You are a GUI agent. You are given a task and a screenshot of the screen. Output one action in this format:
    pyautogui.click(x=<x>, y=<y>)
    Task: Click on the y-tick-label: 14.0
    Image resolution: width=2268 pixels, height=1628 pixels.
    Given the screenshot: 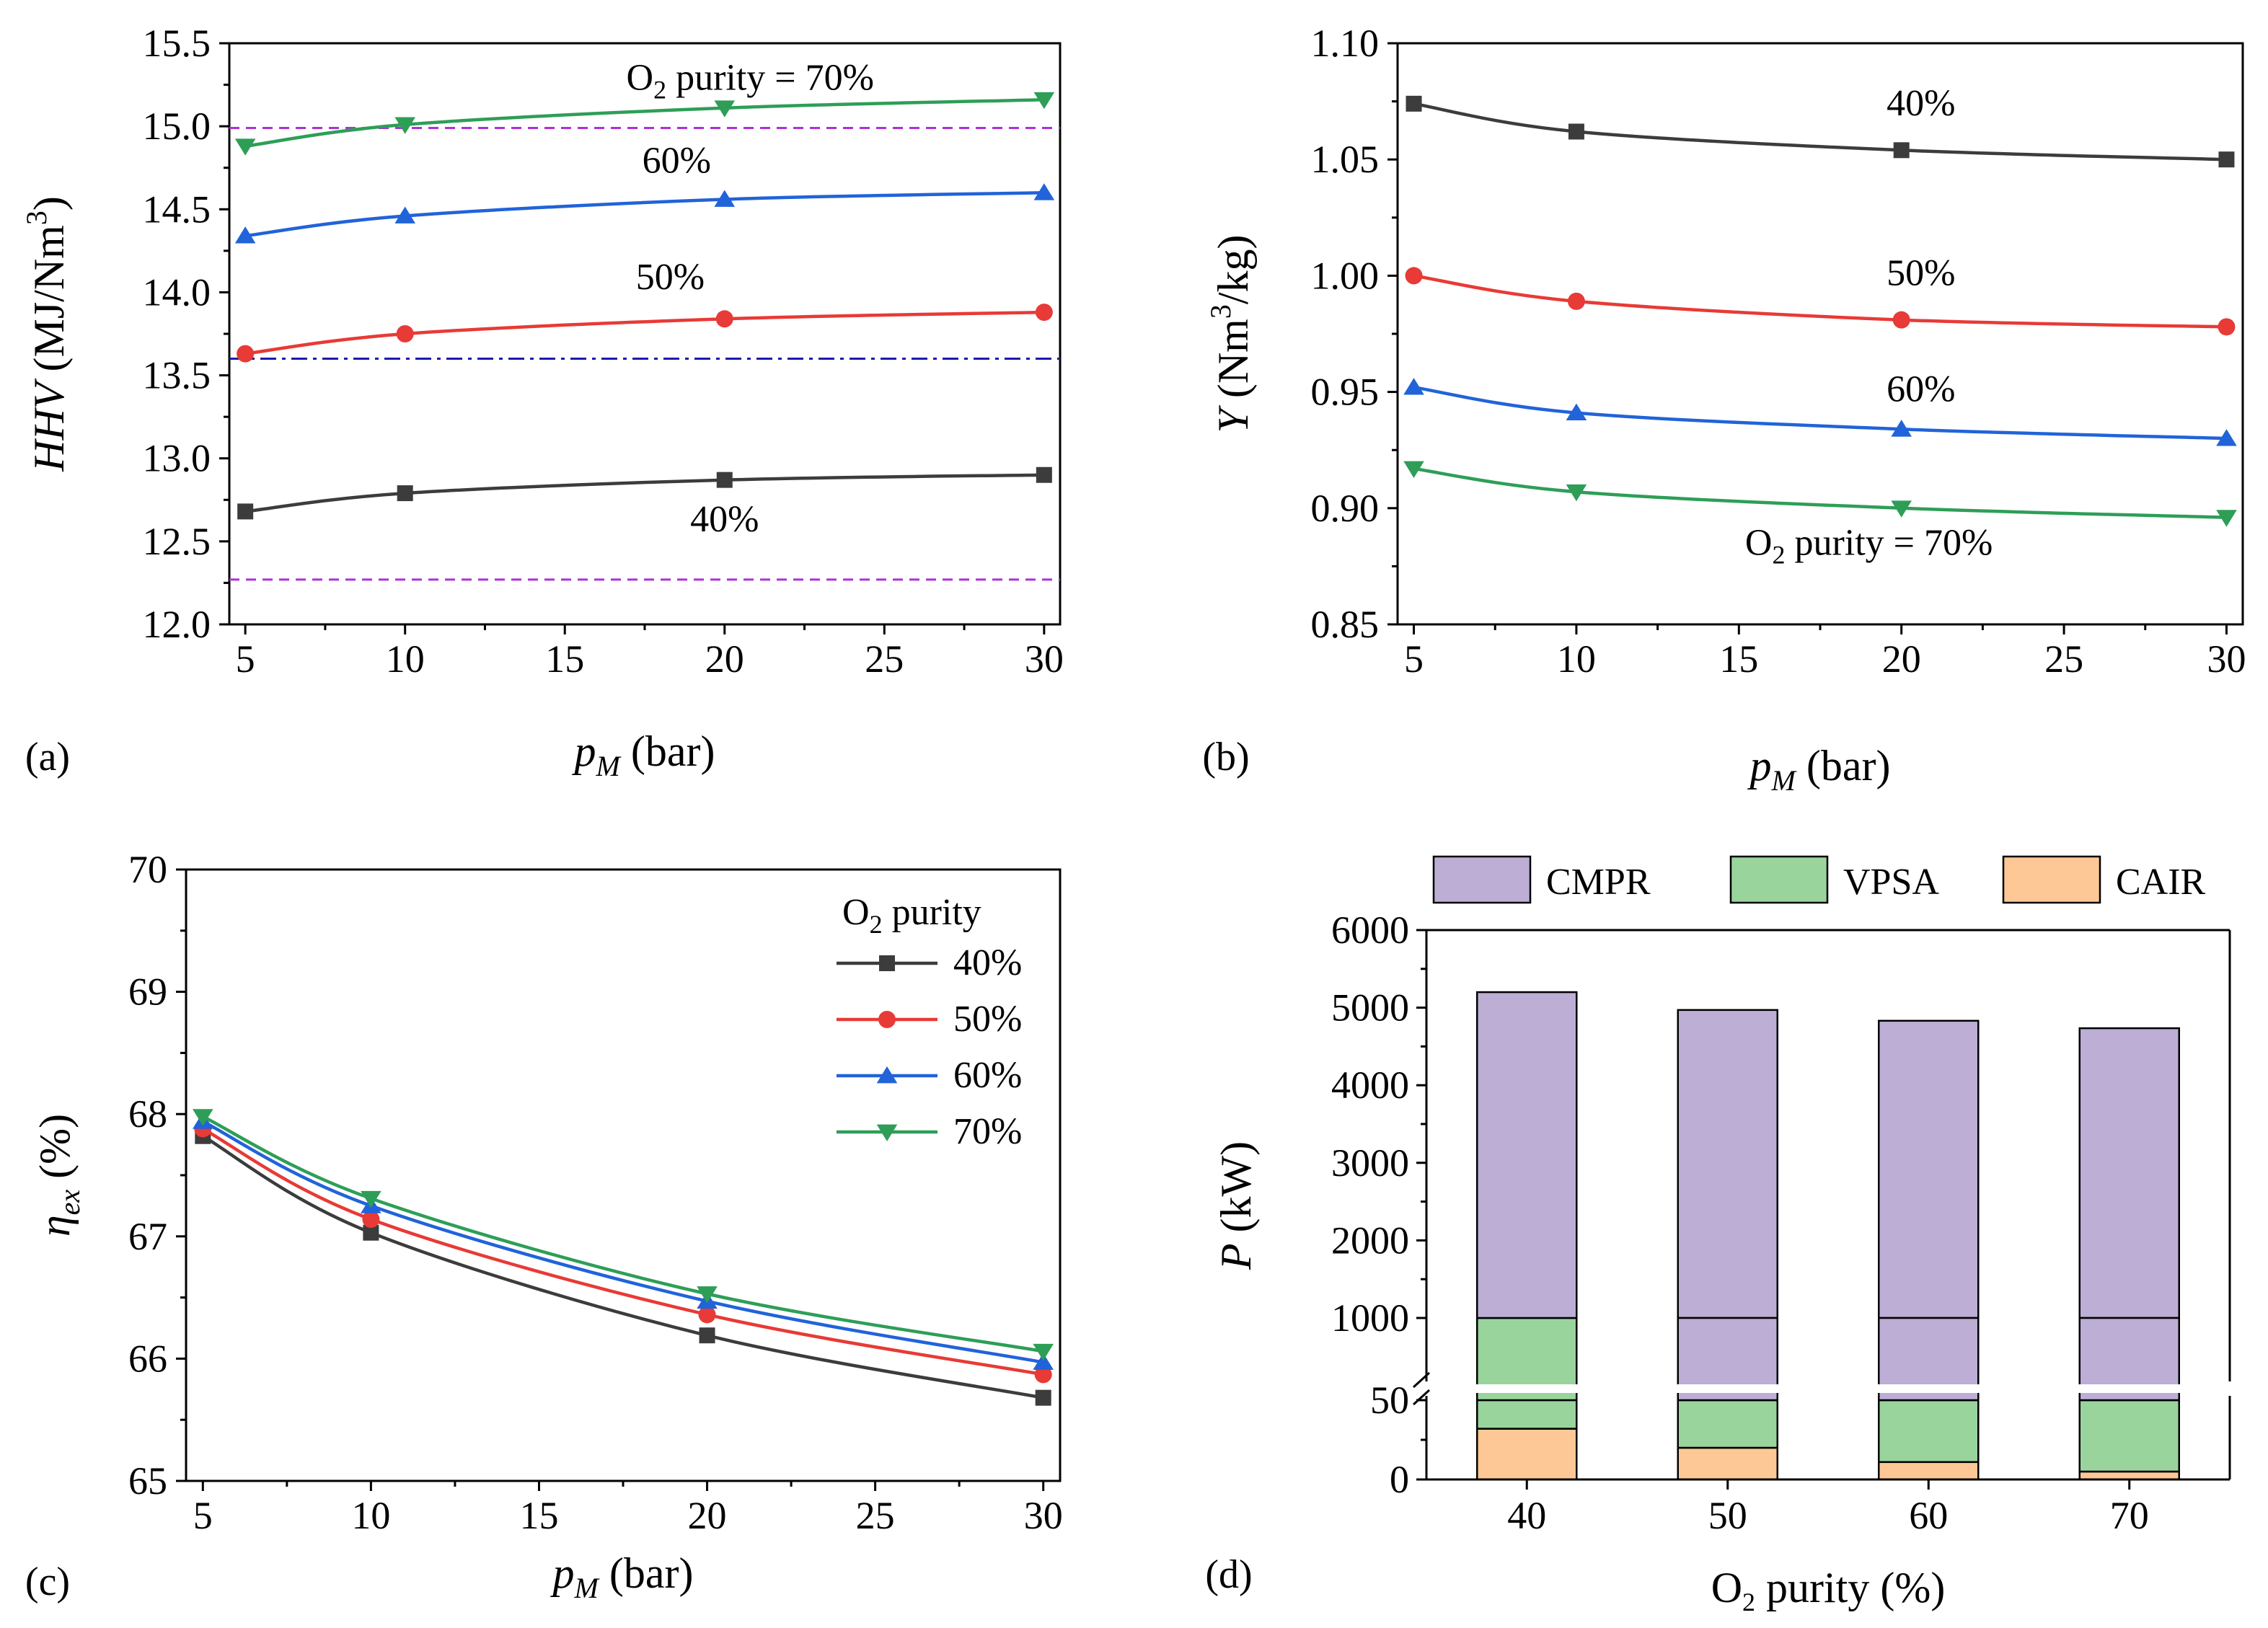 What is the action you would take?
    pyautogui.click(x=177, y=292)
    